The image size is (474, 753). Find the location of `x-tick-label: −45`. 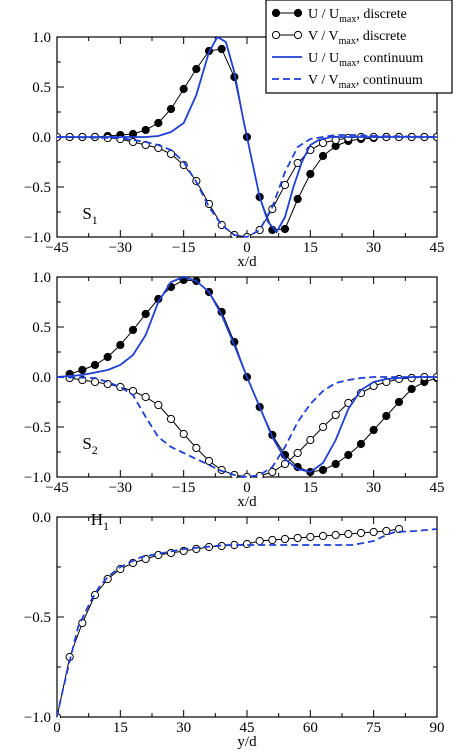

x-tick-label: −45 is located at coordinates (56, 488).